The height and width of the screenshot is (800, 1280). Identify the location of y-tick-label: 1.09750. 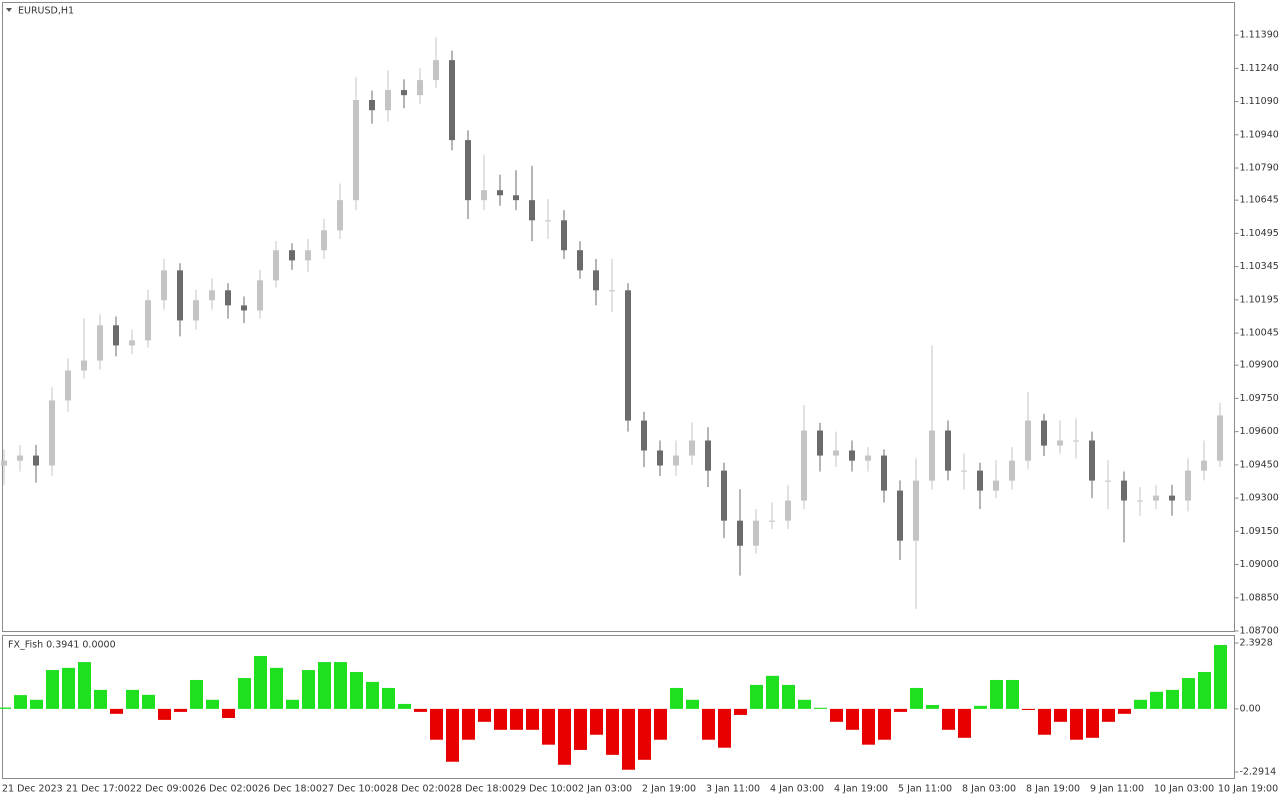
(1259, 398).